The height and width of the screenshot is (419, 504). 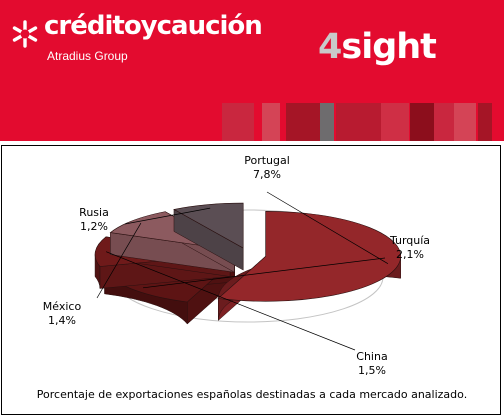 What do you see at coordinates (389, 47) in the screenshot?
I see `product-word: sight` at bounding box center [389, 47].